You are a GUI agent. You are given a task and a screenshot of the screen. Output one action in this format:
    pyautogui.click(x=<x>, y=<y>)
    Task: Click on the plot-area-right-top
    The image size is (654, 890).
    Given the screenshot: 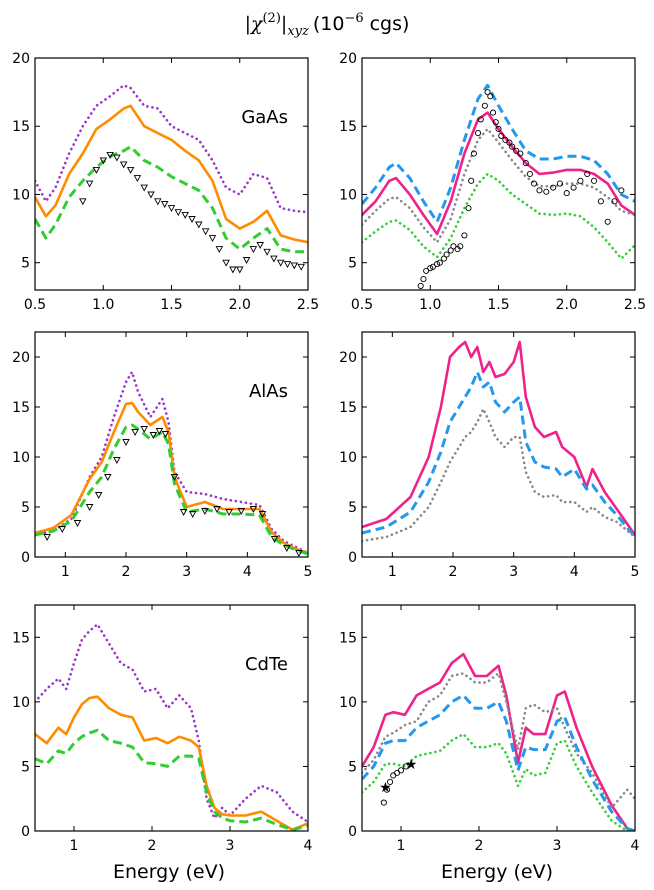 What is the action you would take?
    pyautogui.click(x=498, y=186)
    